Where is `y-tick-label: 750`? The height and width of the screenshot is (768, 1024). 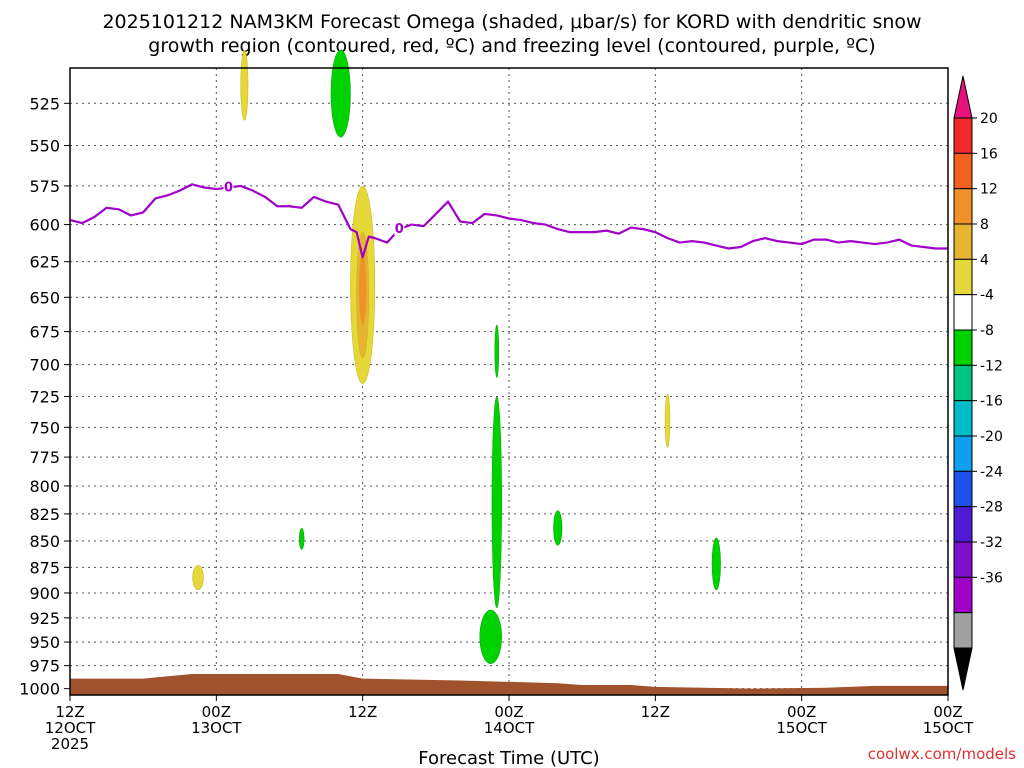
y-tick-label: 750 is located at coordinates (44, 427).